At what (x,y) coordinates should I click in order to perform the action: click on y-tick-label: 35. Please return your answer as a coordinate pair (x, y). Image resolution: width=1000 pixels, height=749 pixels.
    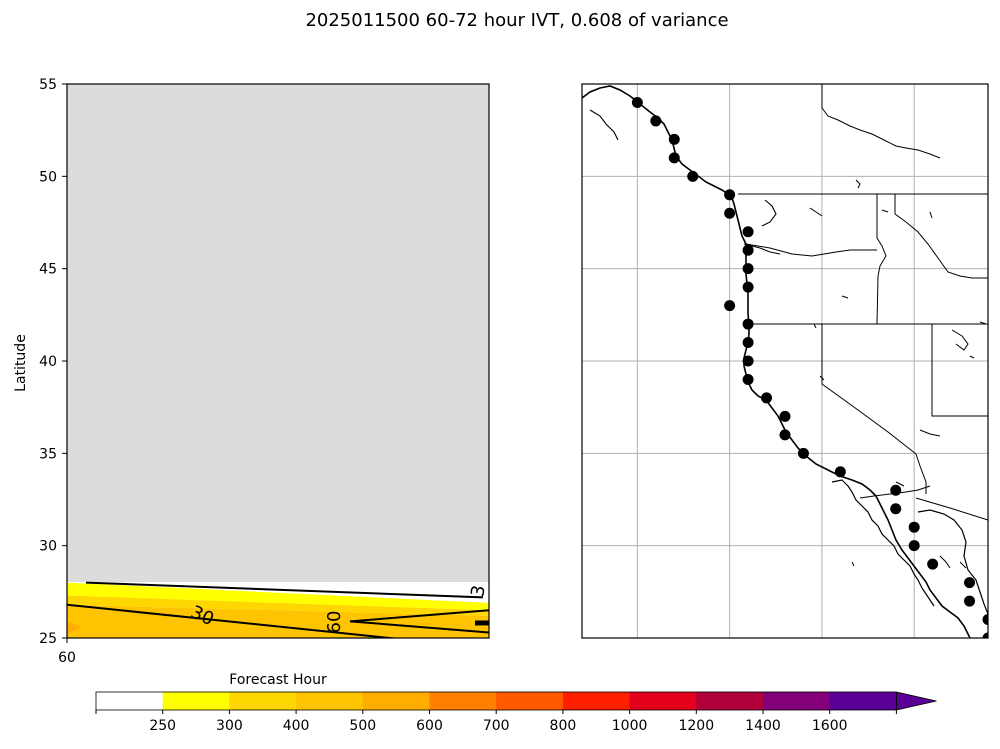
    Looking at the image, I should click on (48, 454).